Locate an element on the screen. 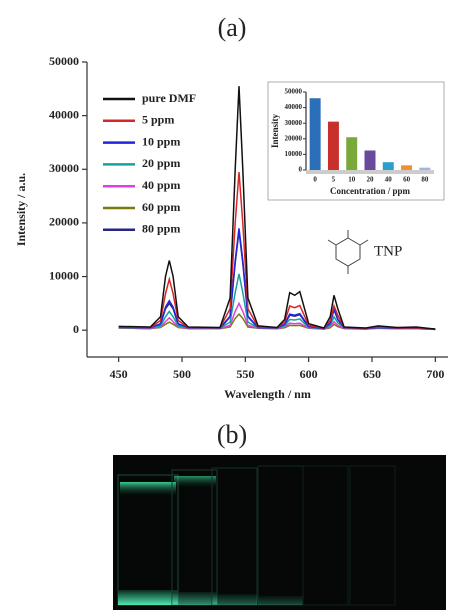 This screenshot has width=464, height=610. x-tick-label: 650 is located at coordinates (372, 374).